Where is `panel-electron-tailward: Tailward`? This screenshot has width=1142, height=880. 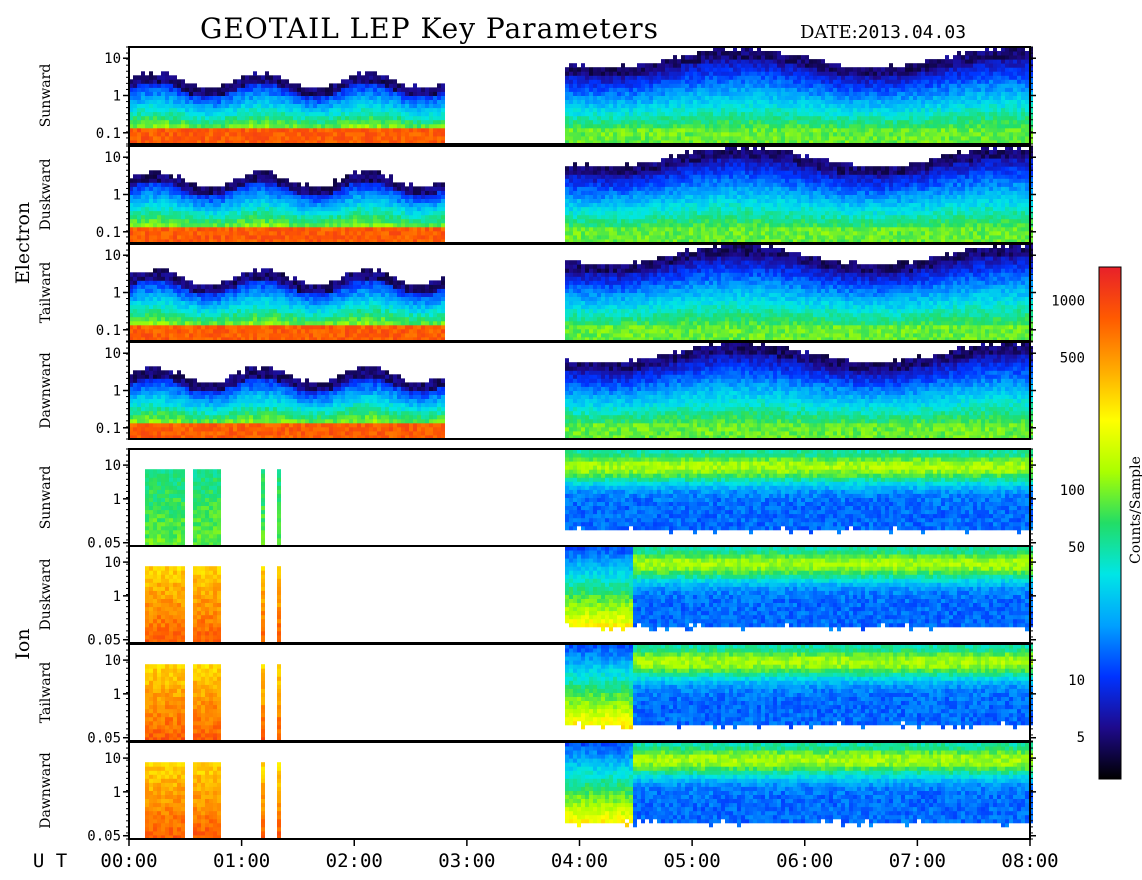 panel-electron-tailward: Tailward is located at coordinates (535, 293).